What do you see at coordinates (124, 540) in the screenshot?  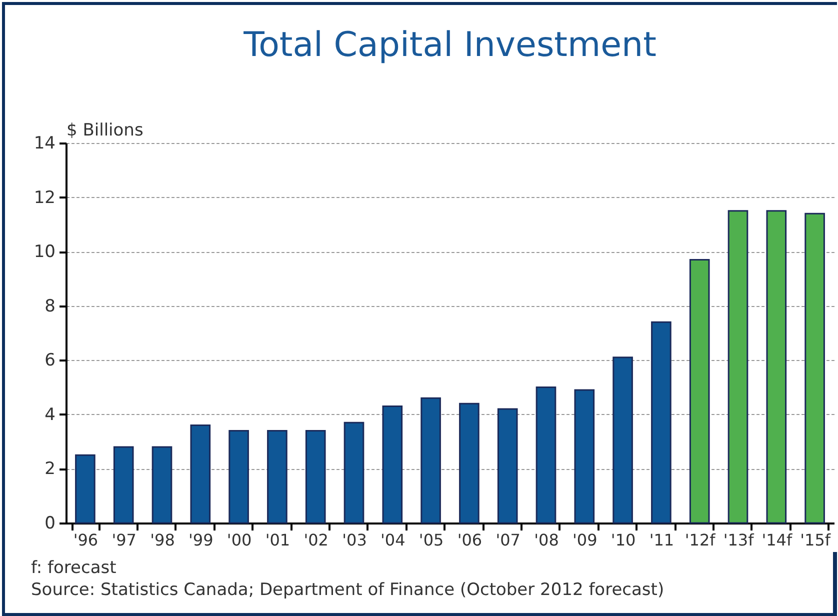 I see `x-tick-label: '97` at bounding box center [124, 540].